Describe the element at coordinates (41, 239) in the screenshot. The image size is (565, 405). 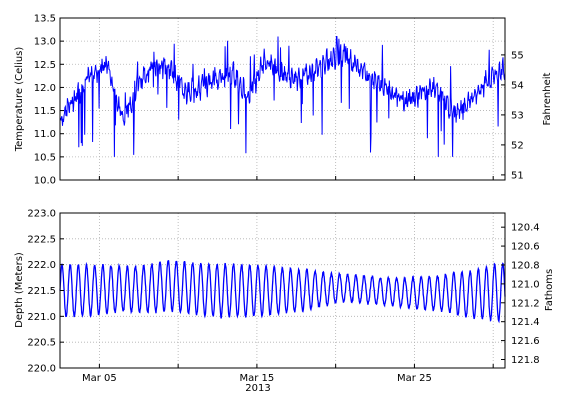
I see `y-tick-label: 222.5` at that location.